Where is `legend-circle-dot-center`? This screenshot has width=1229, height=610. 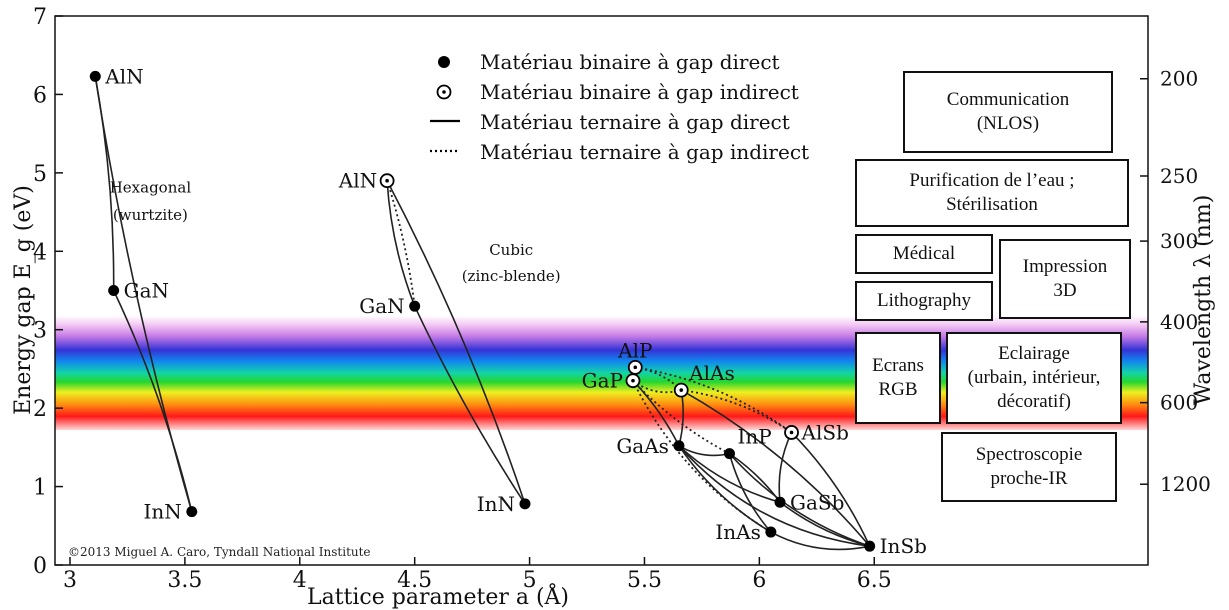 legend-circle-dot-center is located at coordinates (444, 92).